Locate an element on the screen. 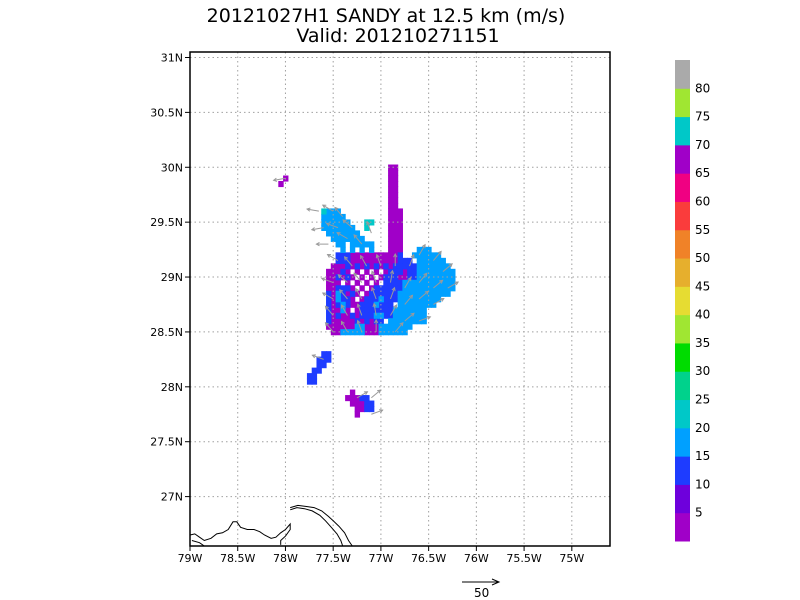  x-tick-label: 77.5W is located at coordinates (332, 558).